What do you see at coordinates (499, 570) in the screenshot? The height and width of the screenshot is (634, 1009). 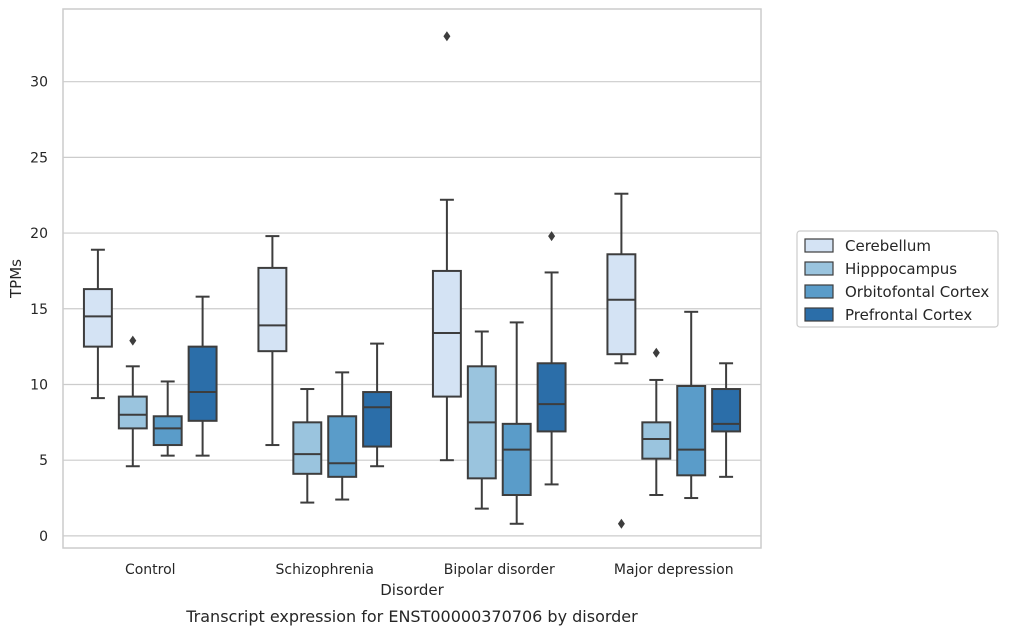 I see `x-tick-label: Bipolar disorder` at bounding box center [499, 570].